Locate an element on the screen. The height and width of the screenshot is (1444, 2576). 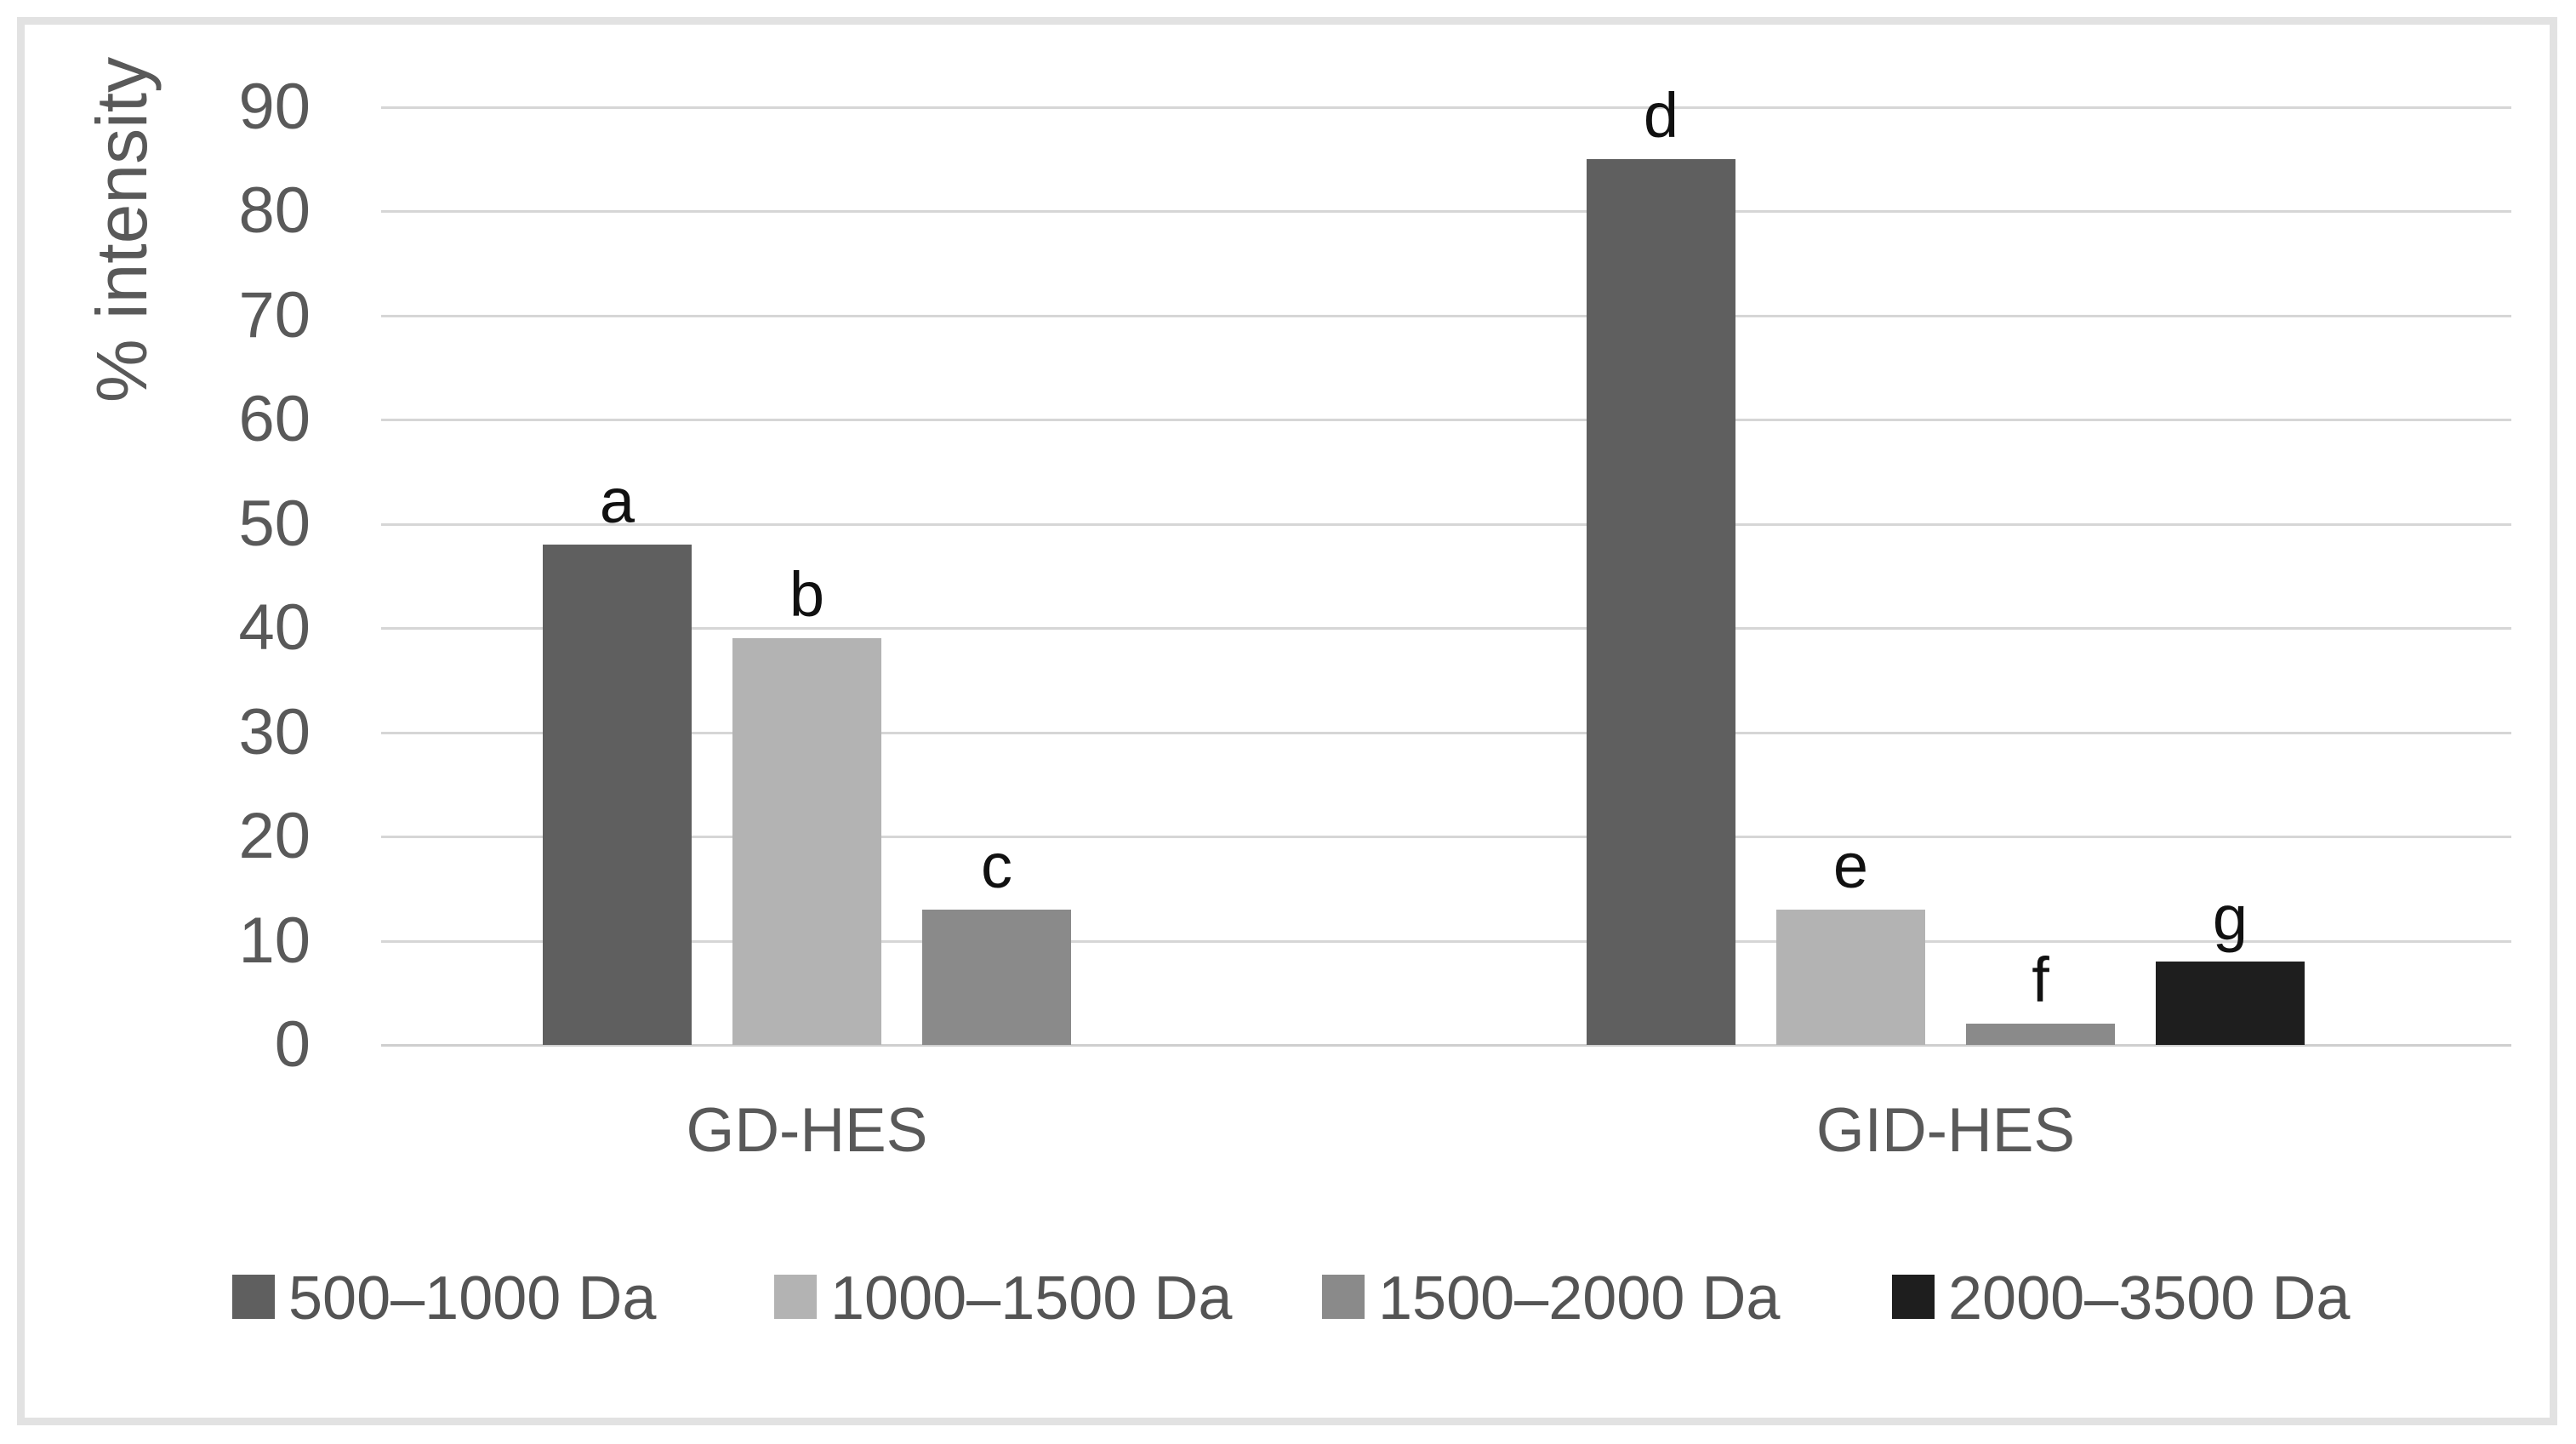
y-tick-label: 30 is located at coordinates (274, 731).